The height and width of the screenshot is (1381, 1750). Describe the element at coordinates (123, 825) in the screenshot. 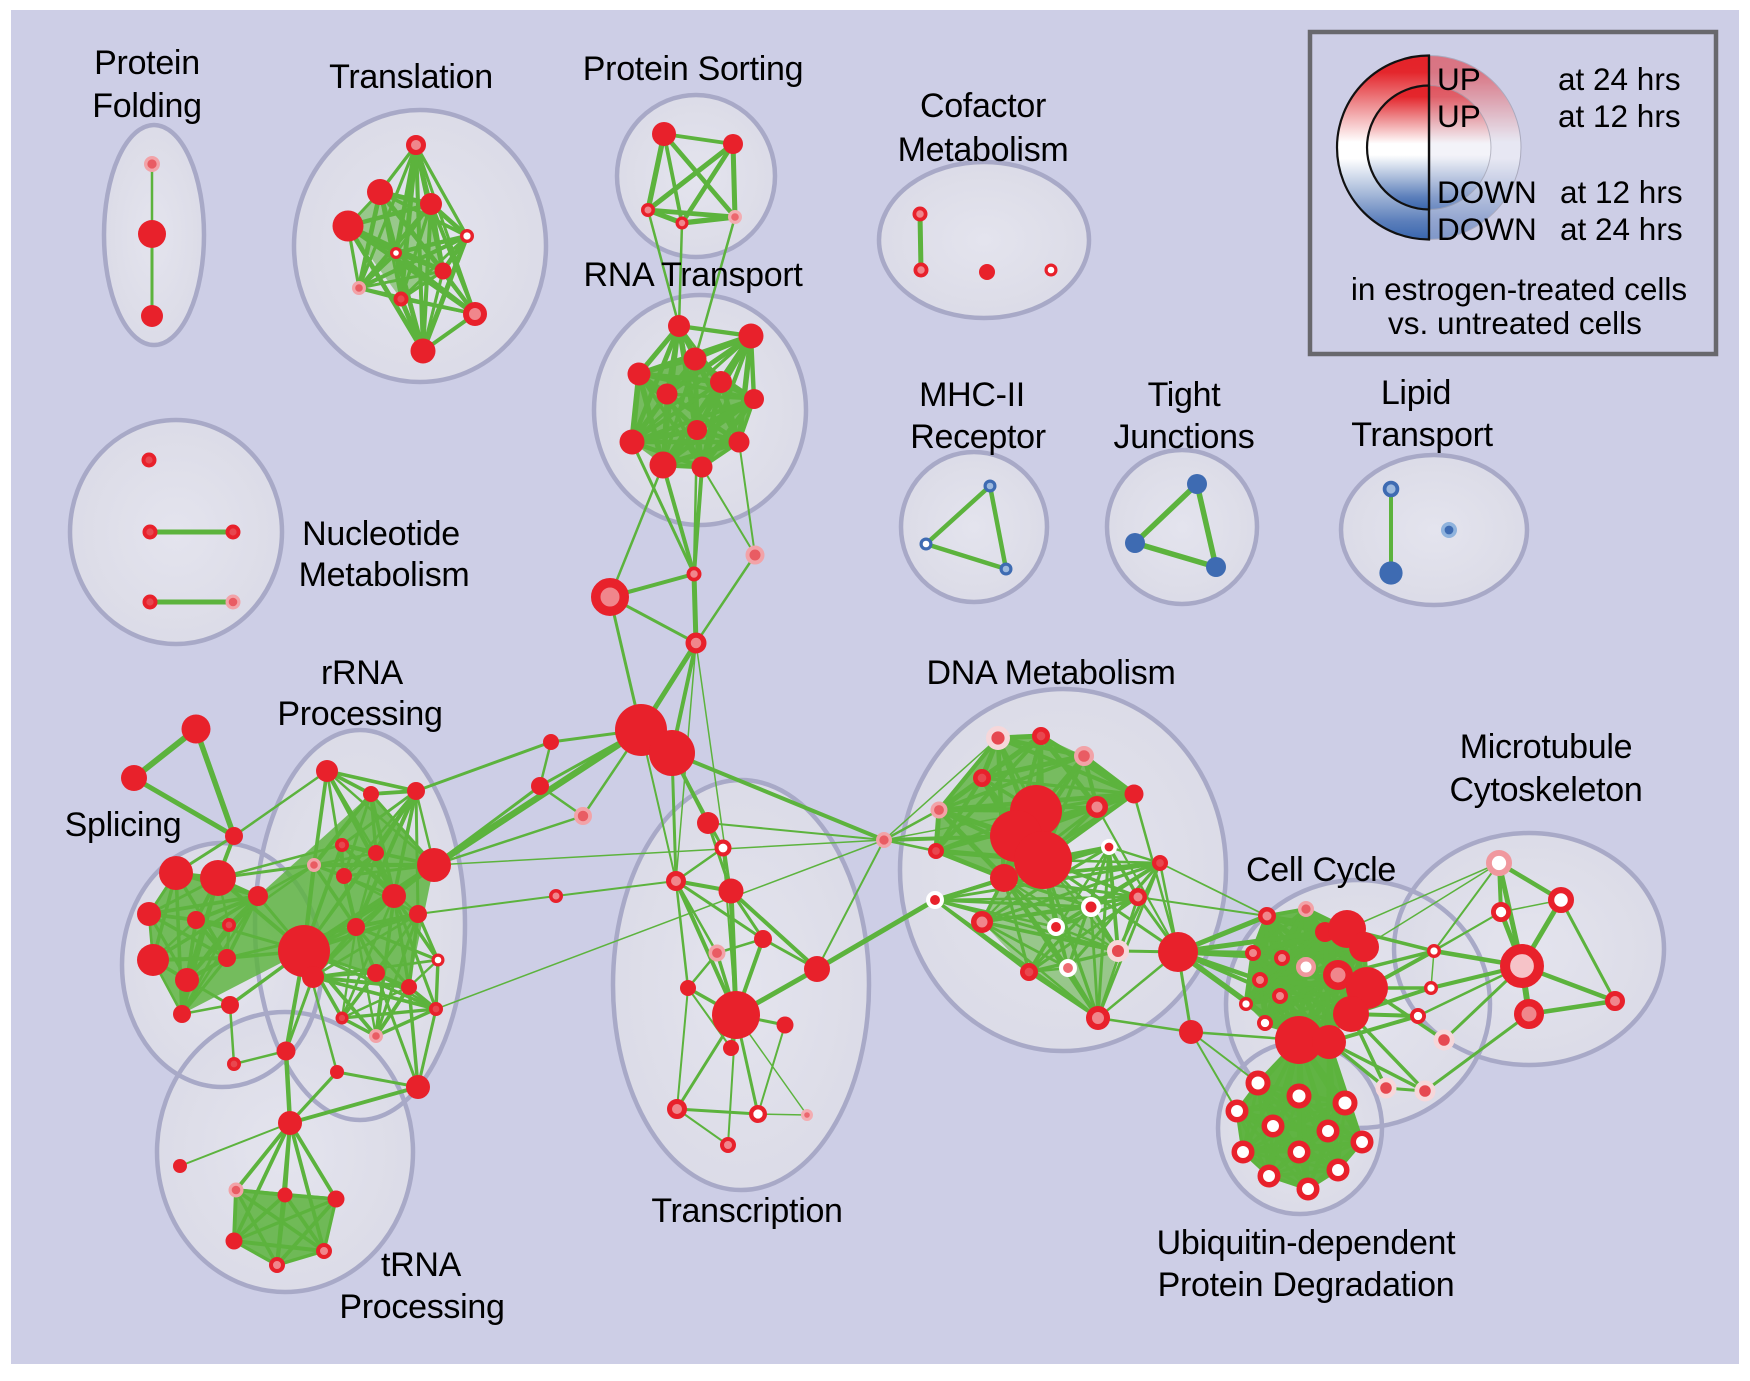

I see `svg-text: Splicing` at that location.